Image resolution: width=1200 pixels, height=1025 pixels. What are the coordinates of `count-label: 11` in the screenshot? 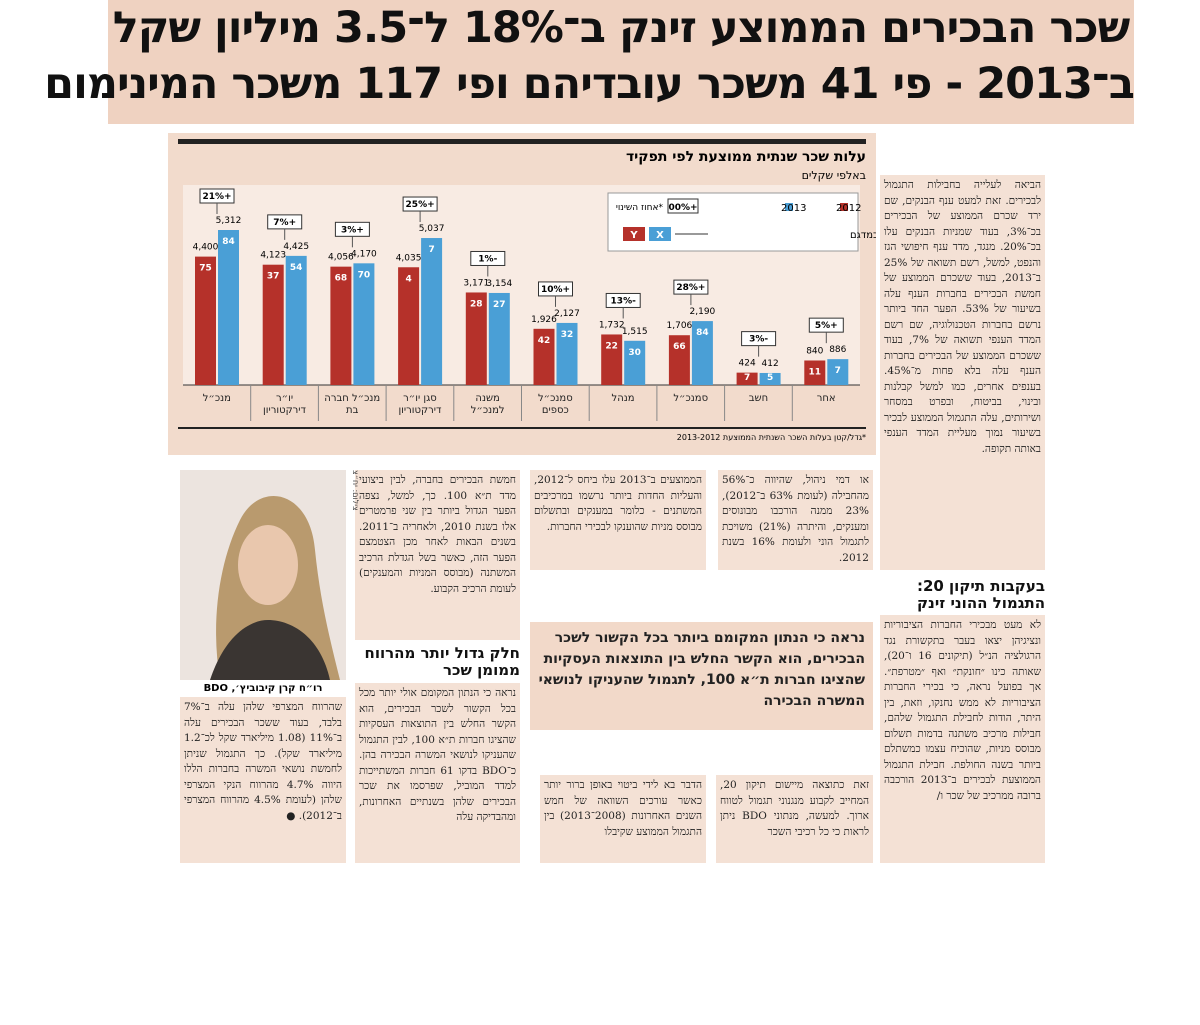 It's located at (815, 372).